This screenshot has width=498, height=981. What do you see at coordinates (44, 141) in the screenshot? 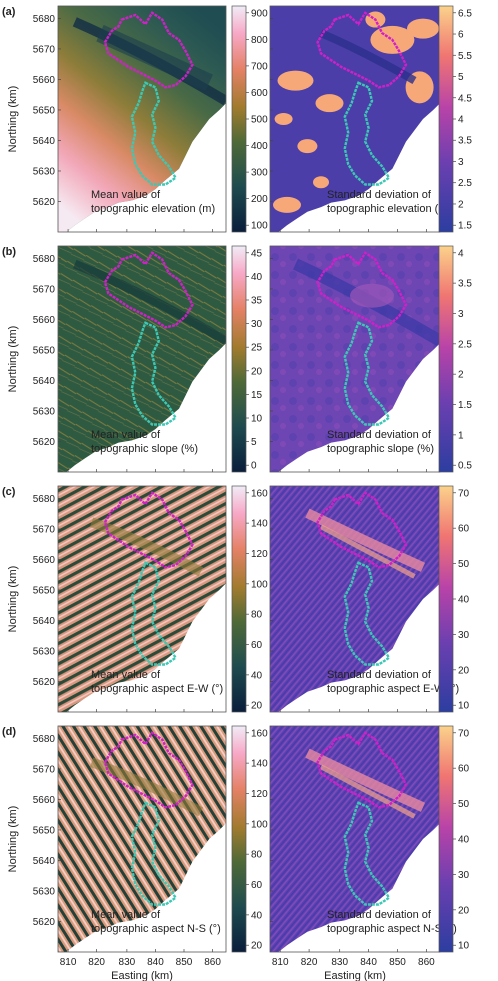
I see `y-tick-label: 5640` at bounding box center [44, 141].